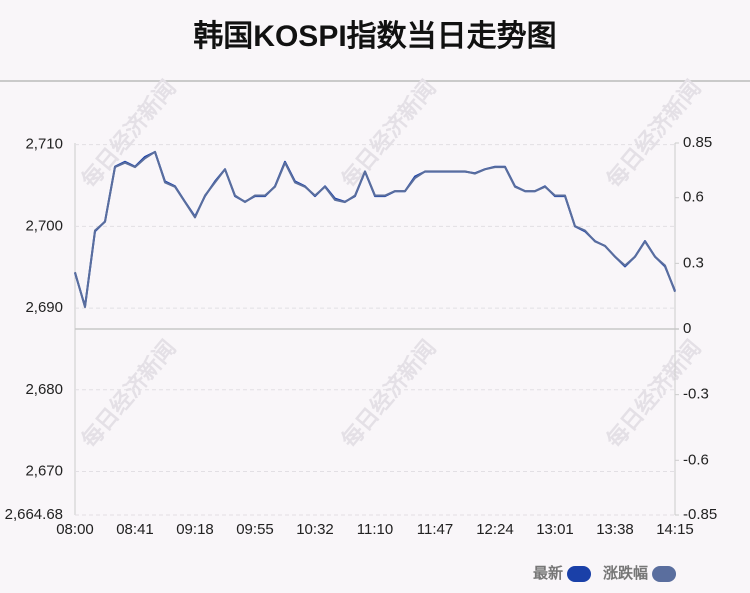  What do you see at coordinates (555, 529) in the screenshot?
I see `x-tick-label: 13:01` at bounding box center [555, 529].